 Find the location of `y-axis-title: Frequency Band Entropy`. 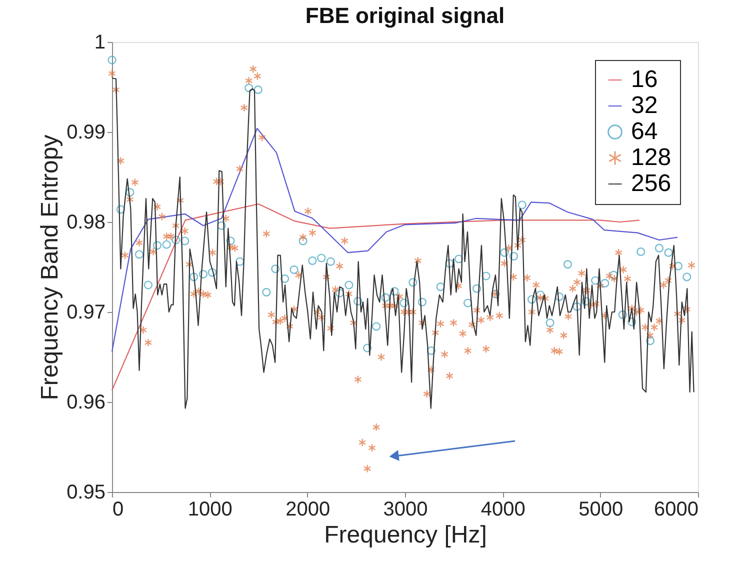

y-axis-title: Frequency Band Entropy is located at coordinates (50, 267).